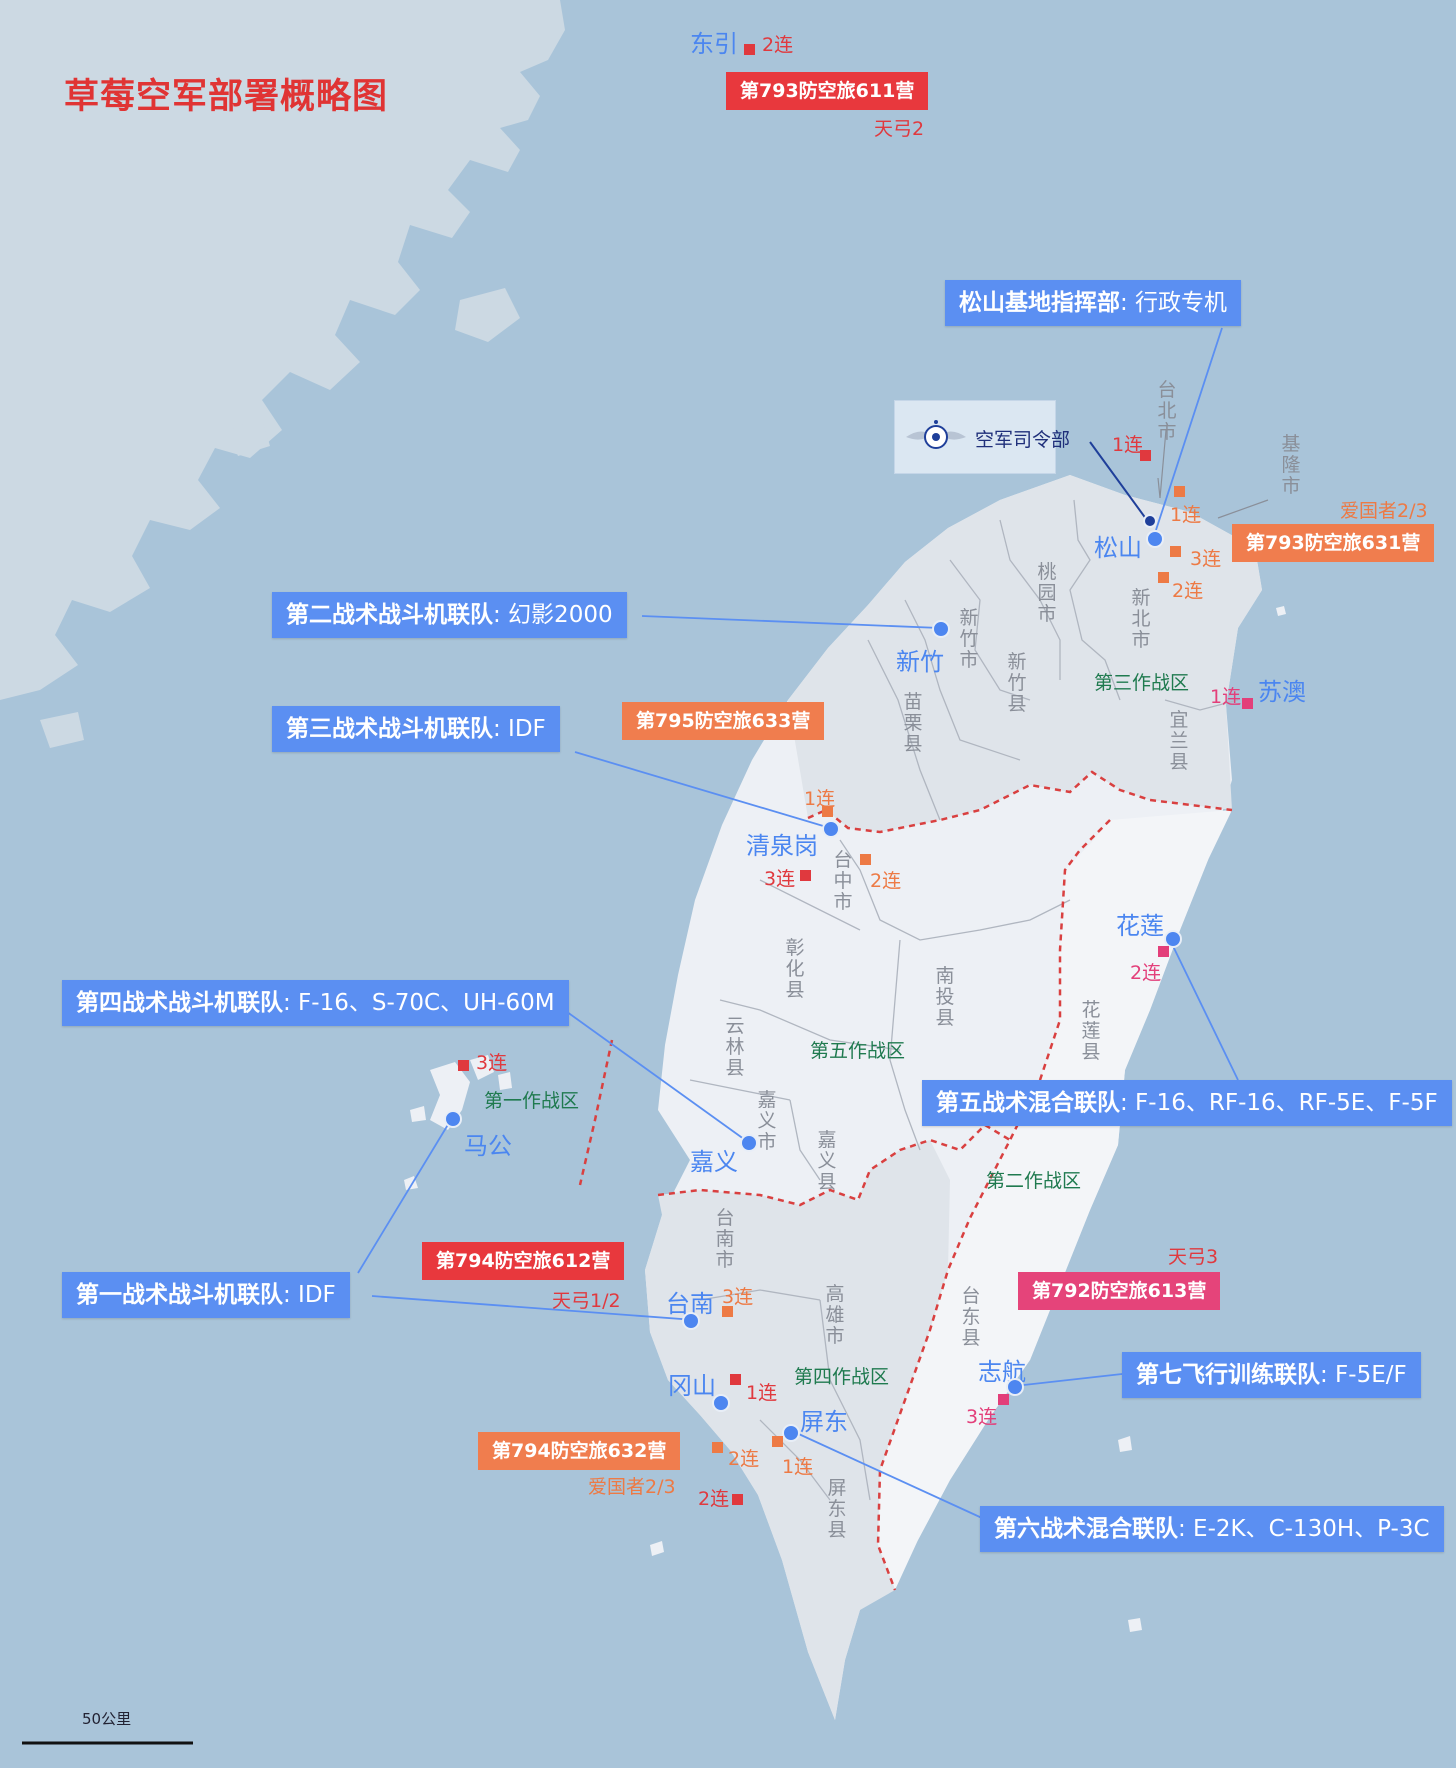 The height and width of the screenshot is (1768, 1456). I want to click on city-hsinchu: 新竹, so click(920, 662).